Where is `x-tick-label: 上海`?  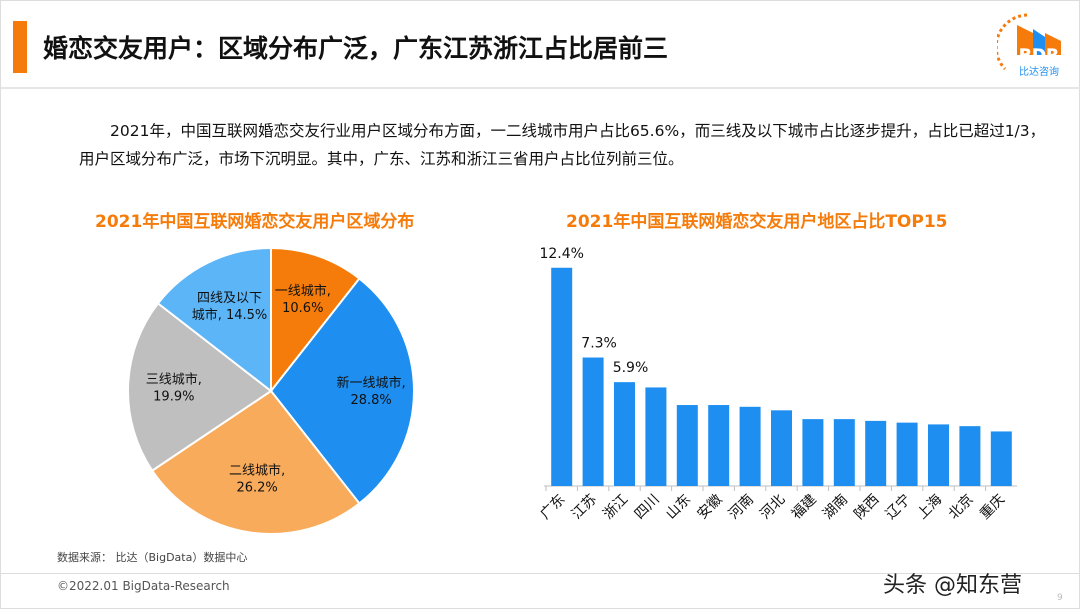 x-tick-label: 上海 is located at coordinates (929, 507).